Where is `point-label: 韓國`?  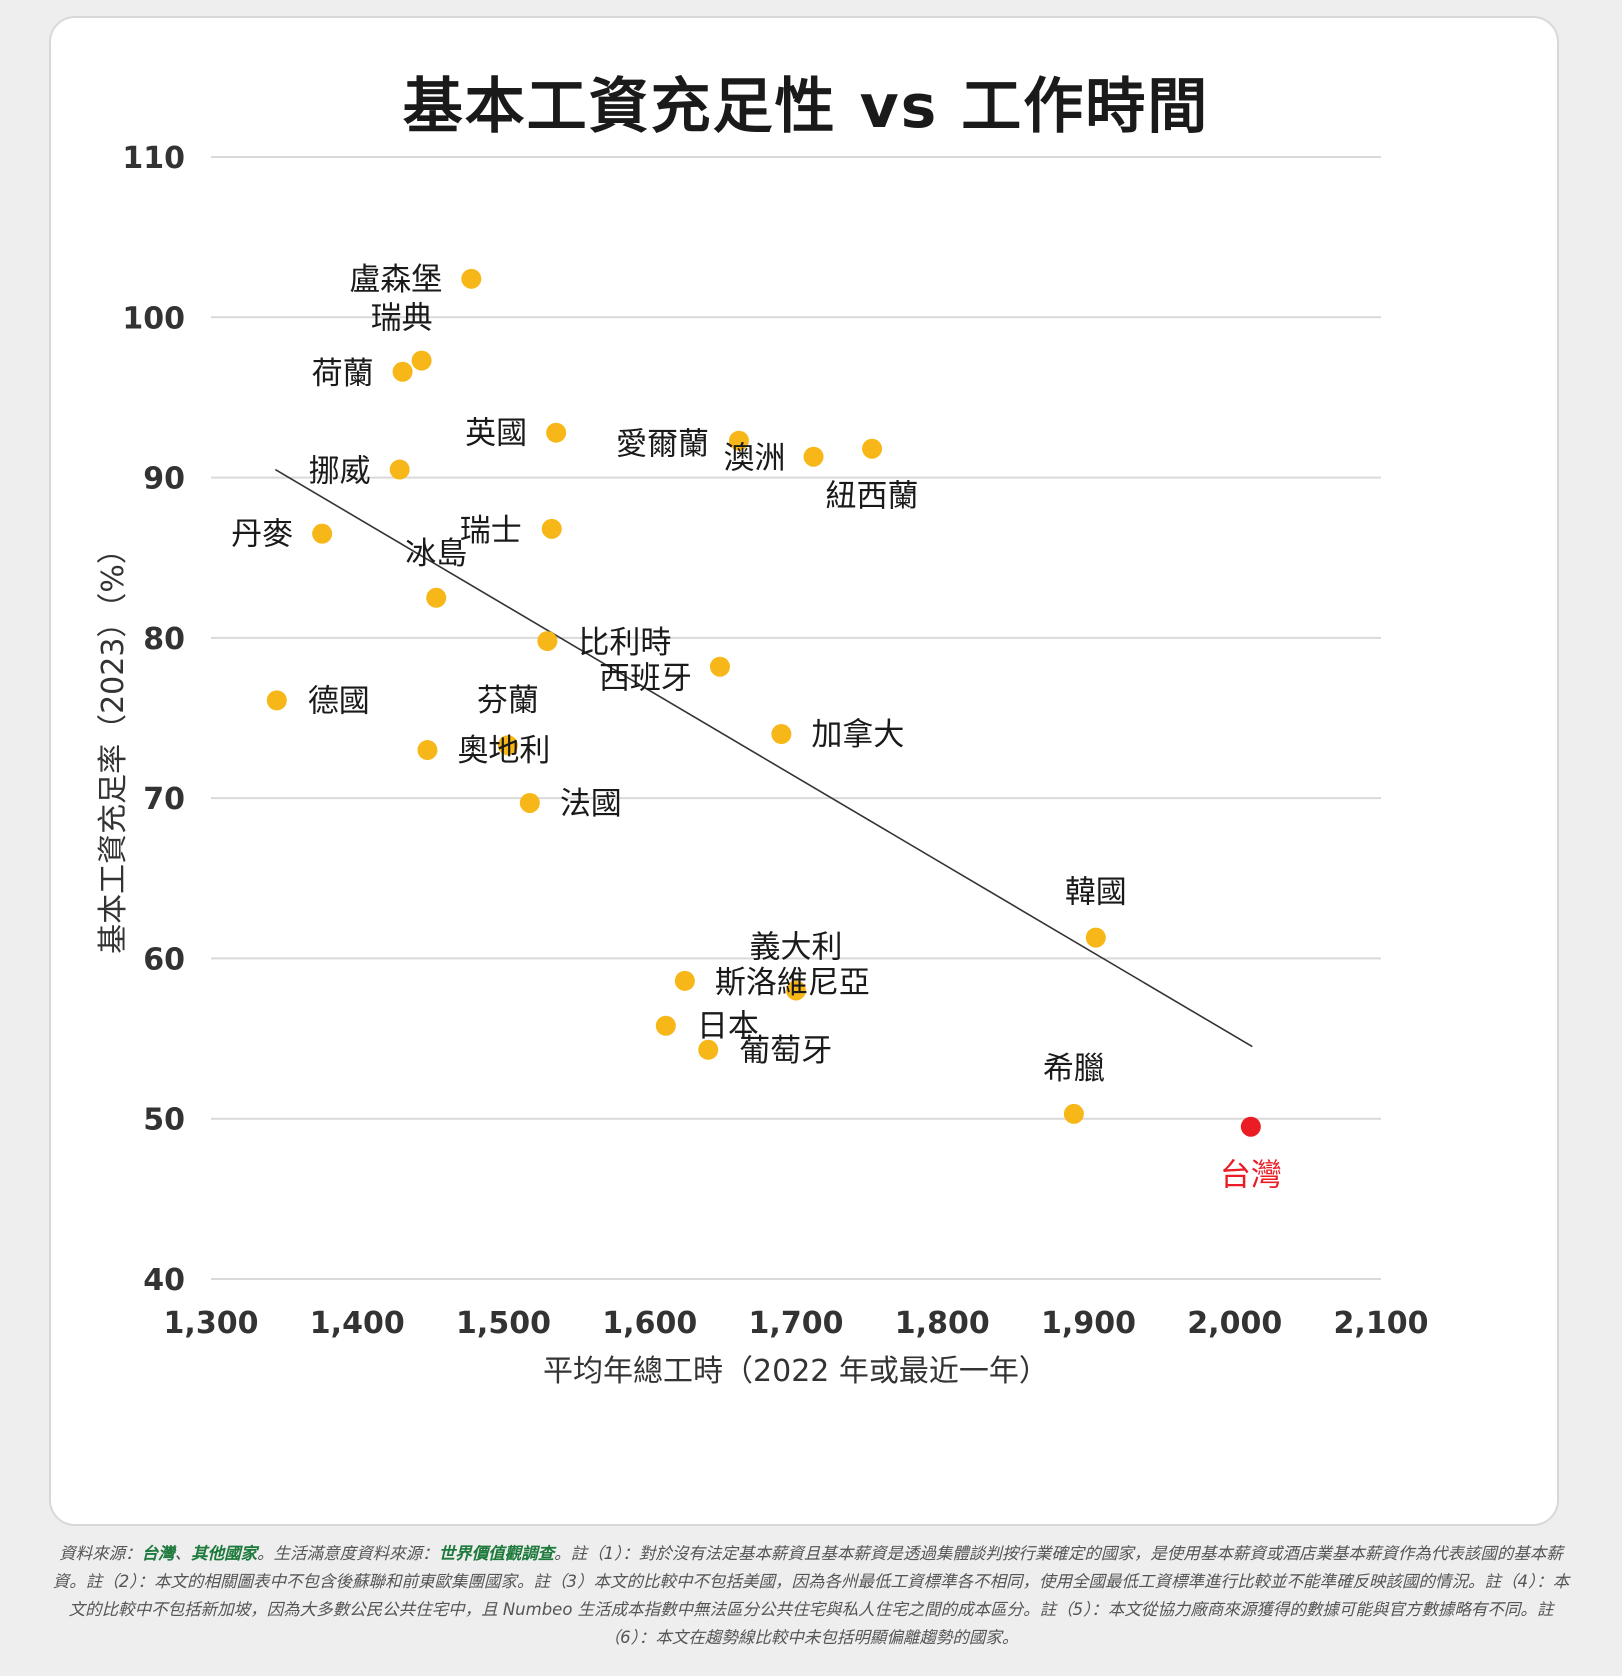
point-label: 韓國 is located at coordinates (1096, 893).